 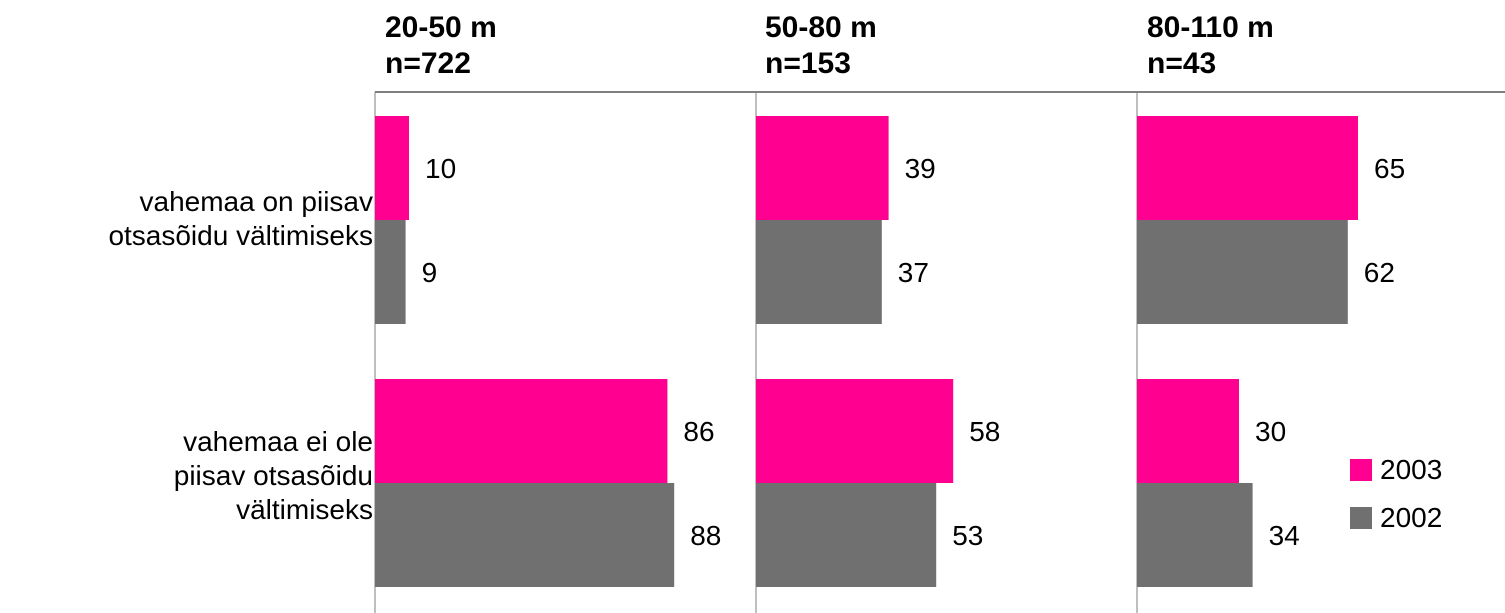 I want to click on data-label-panel2-2003-cat2: 58, so click(x=984, y=431).